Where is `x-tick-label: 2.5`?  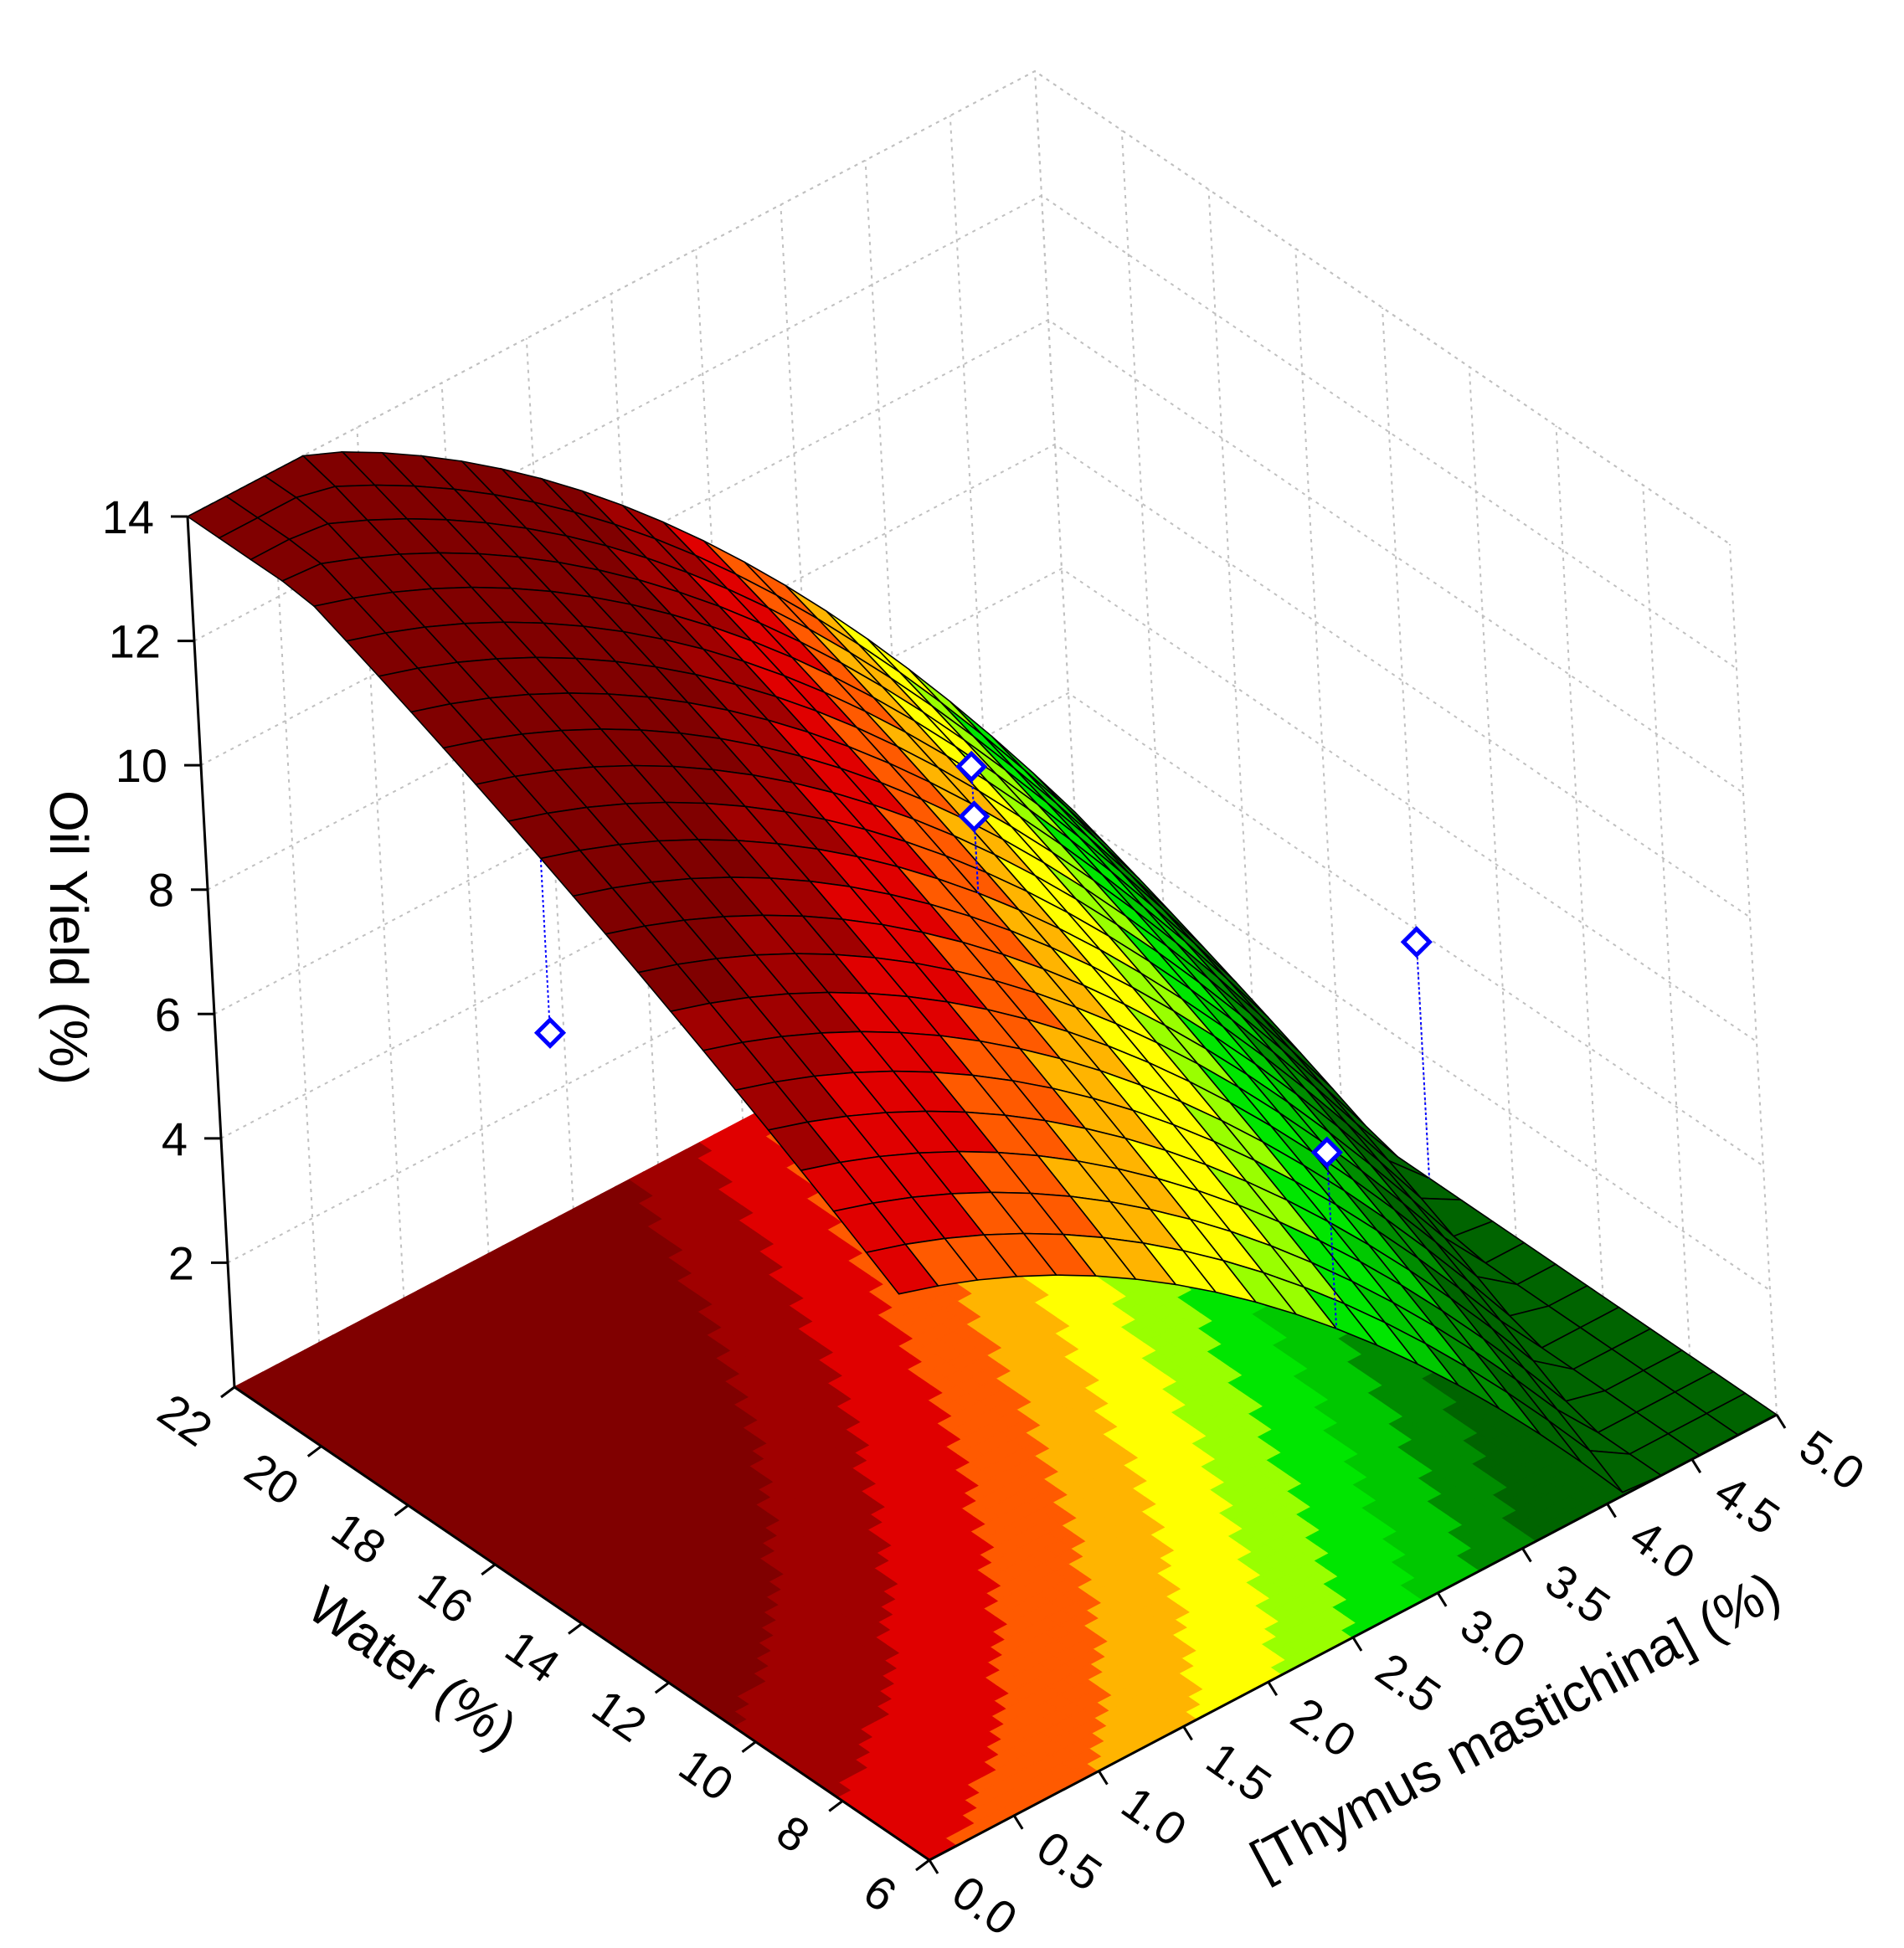
x-tick-label: 2.5 is located at coordinates (1408, 1682).